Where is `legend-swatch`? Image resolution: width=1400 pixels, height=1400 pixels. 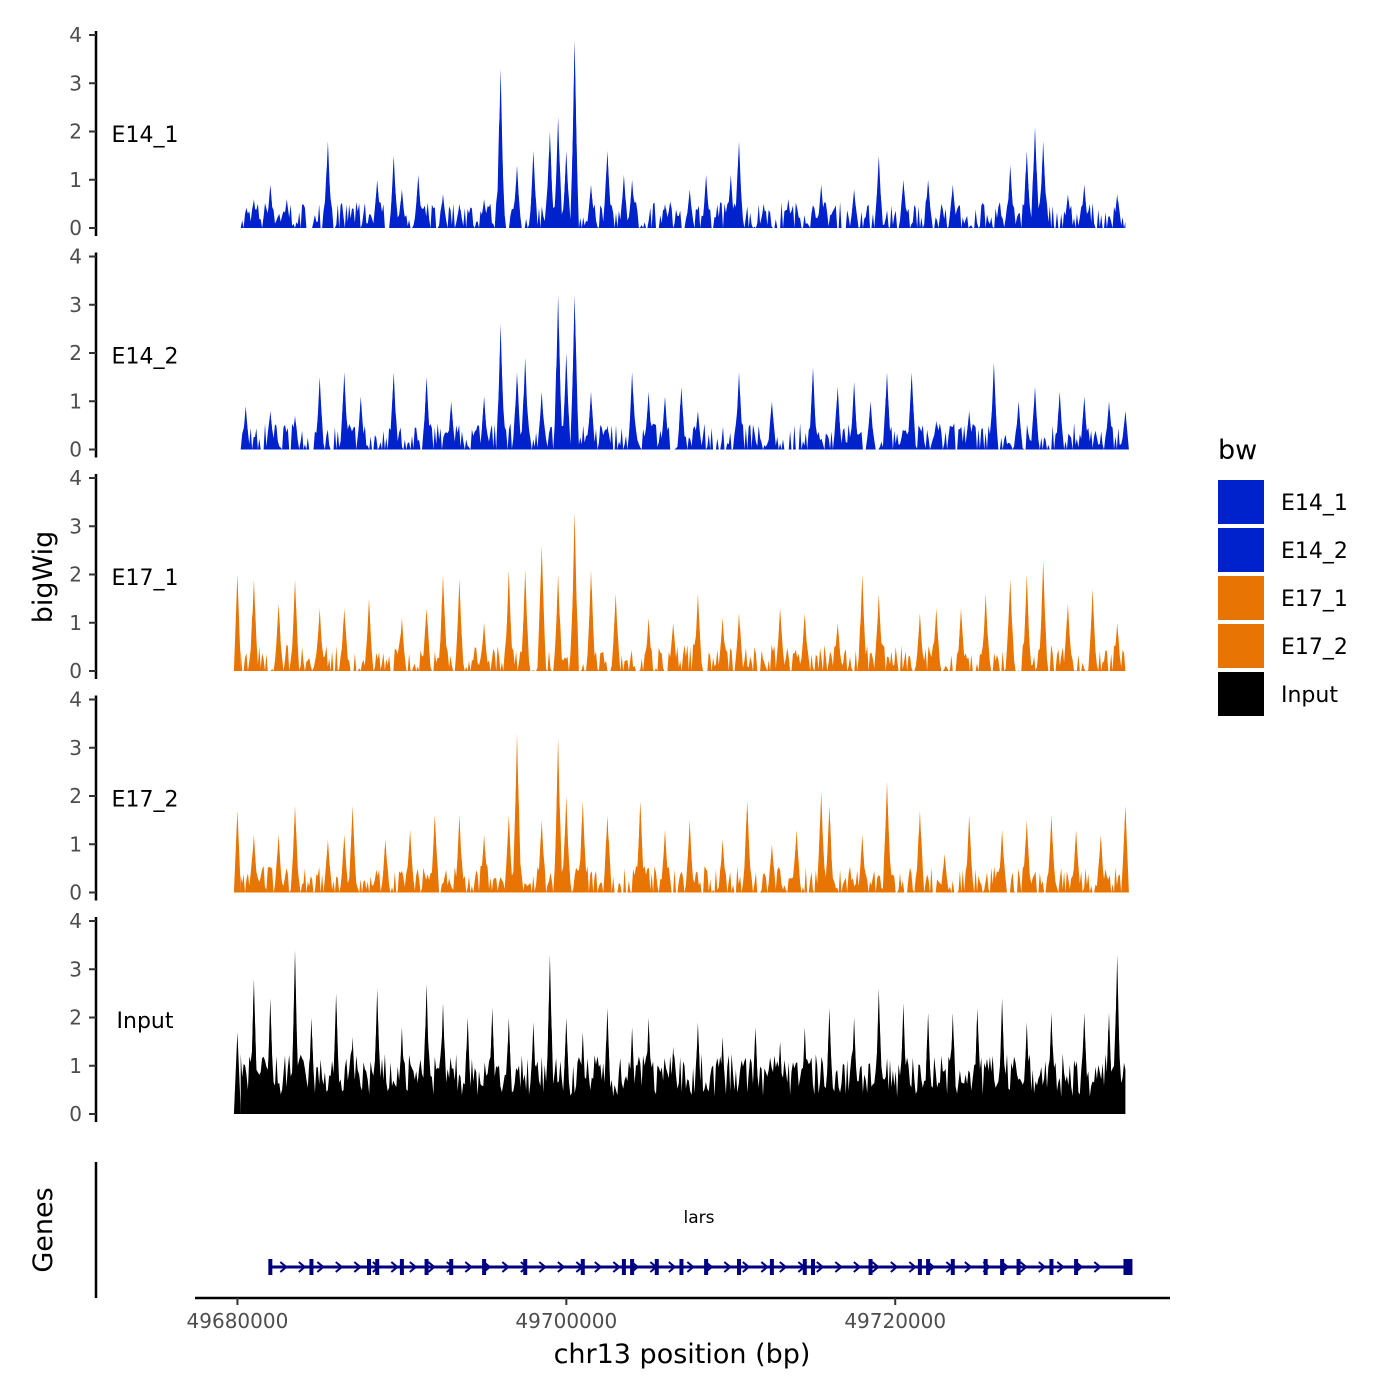
legend-swatch is located at coordinates (1241, 646).